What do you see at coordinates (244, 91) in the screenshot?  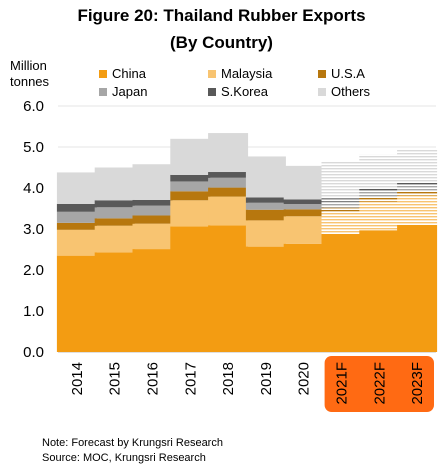 I see `legend-label-skorea: S.Korea` at bounding box center [244, 91].